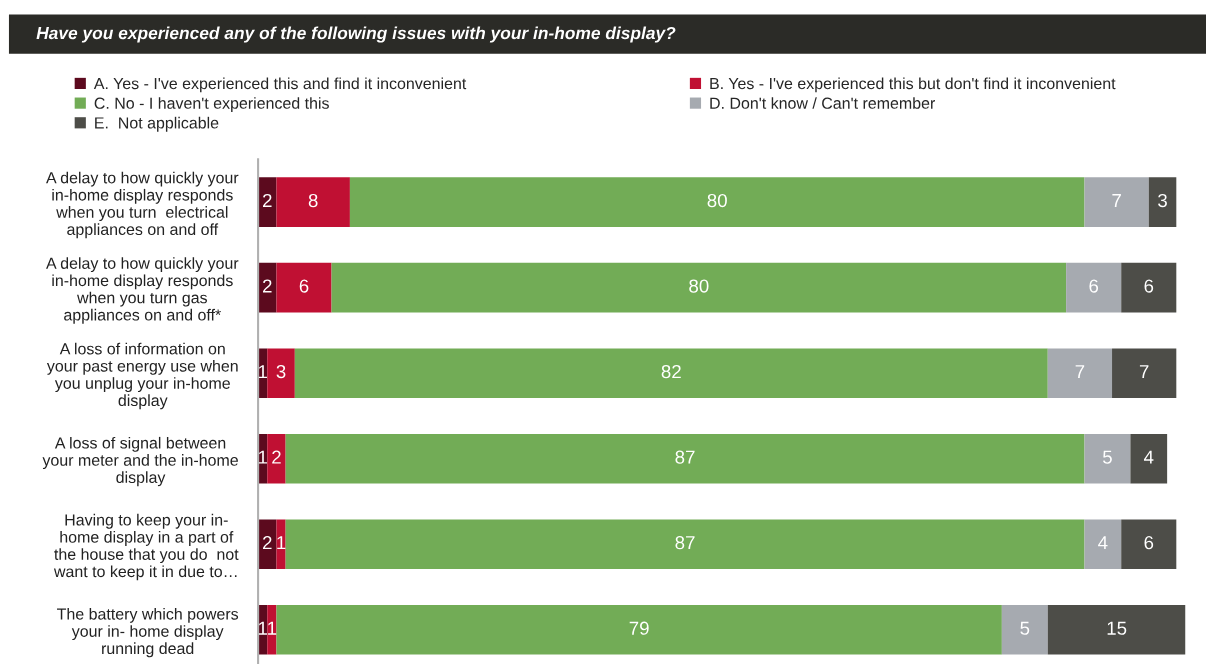 The width and height of the screenshot is (1206, 664). I want to click on y-tick-label: A loss of information on your past energy use when you unplug your in-home display, so click(142, 376).